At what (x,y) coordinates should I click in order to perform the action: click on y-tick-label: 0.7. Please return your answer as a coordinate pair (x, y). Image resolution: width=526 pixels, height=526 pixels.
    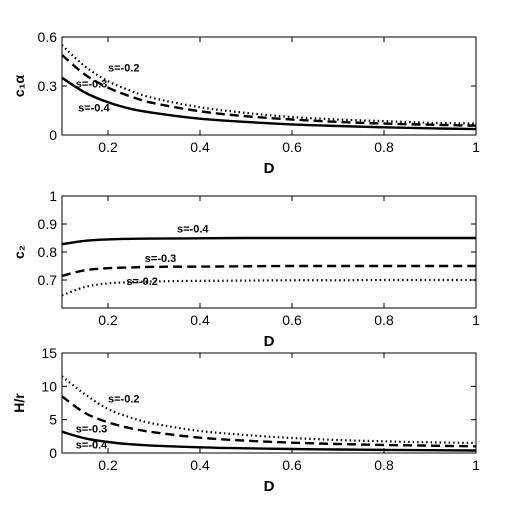
    Looking at the image, I should click on (48, 280).